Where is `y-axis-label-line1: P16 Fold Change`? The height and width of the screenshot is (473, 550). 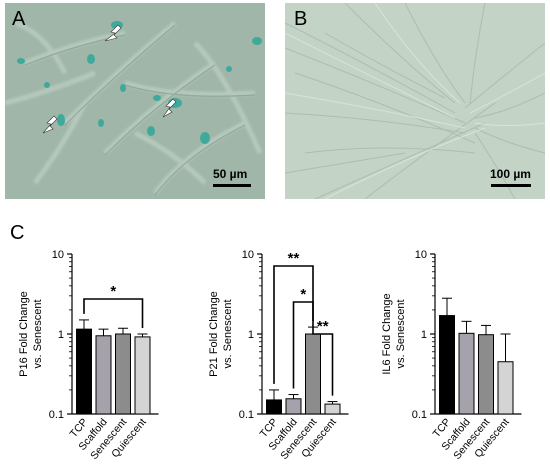
y-axis-label-line1: P16 Fold Change is located at coordinates (24, 334).